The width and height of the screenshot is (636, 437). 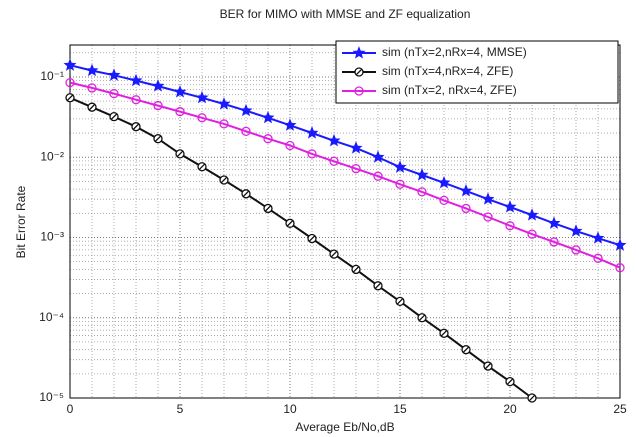 What do you see at coordinates (620, 409) in the screenshot?
I see `x-tick-label: 25` at bounding box center [620, 409].